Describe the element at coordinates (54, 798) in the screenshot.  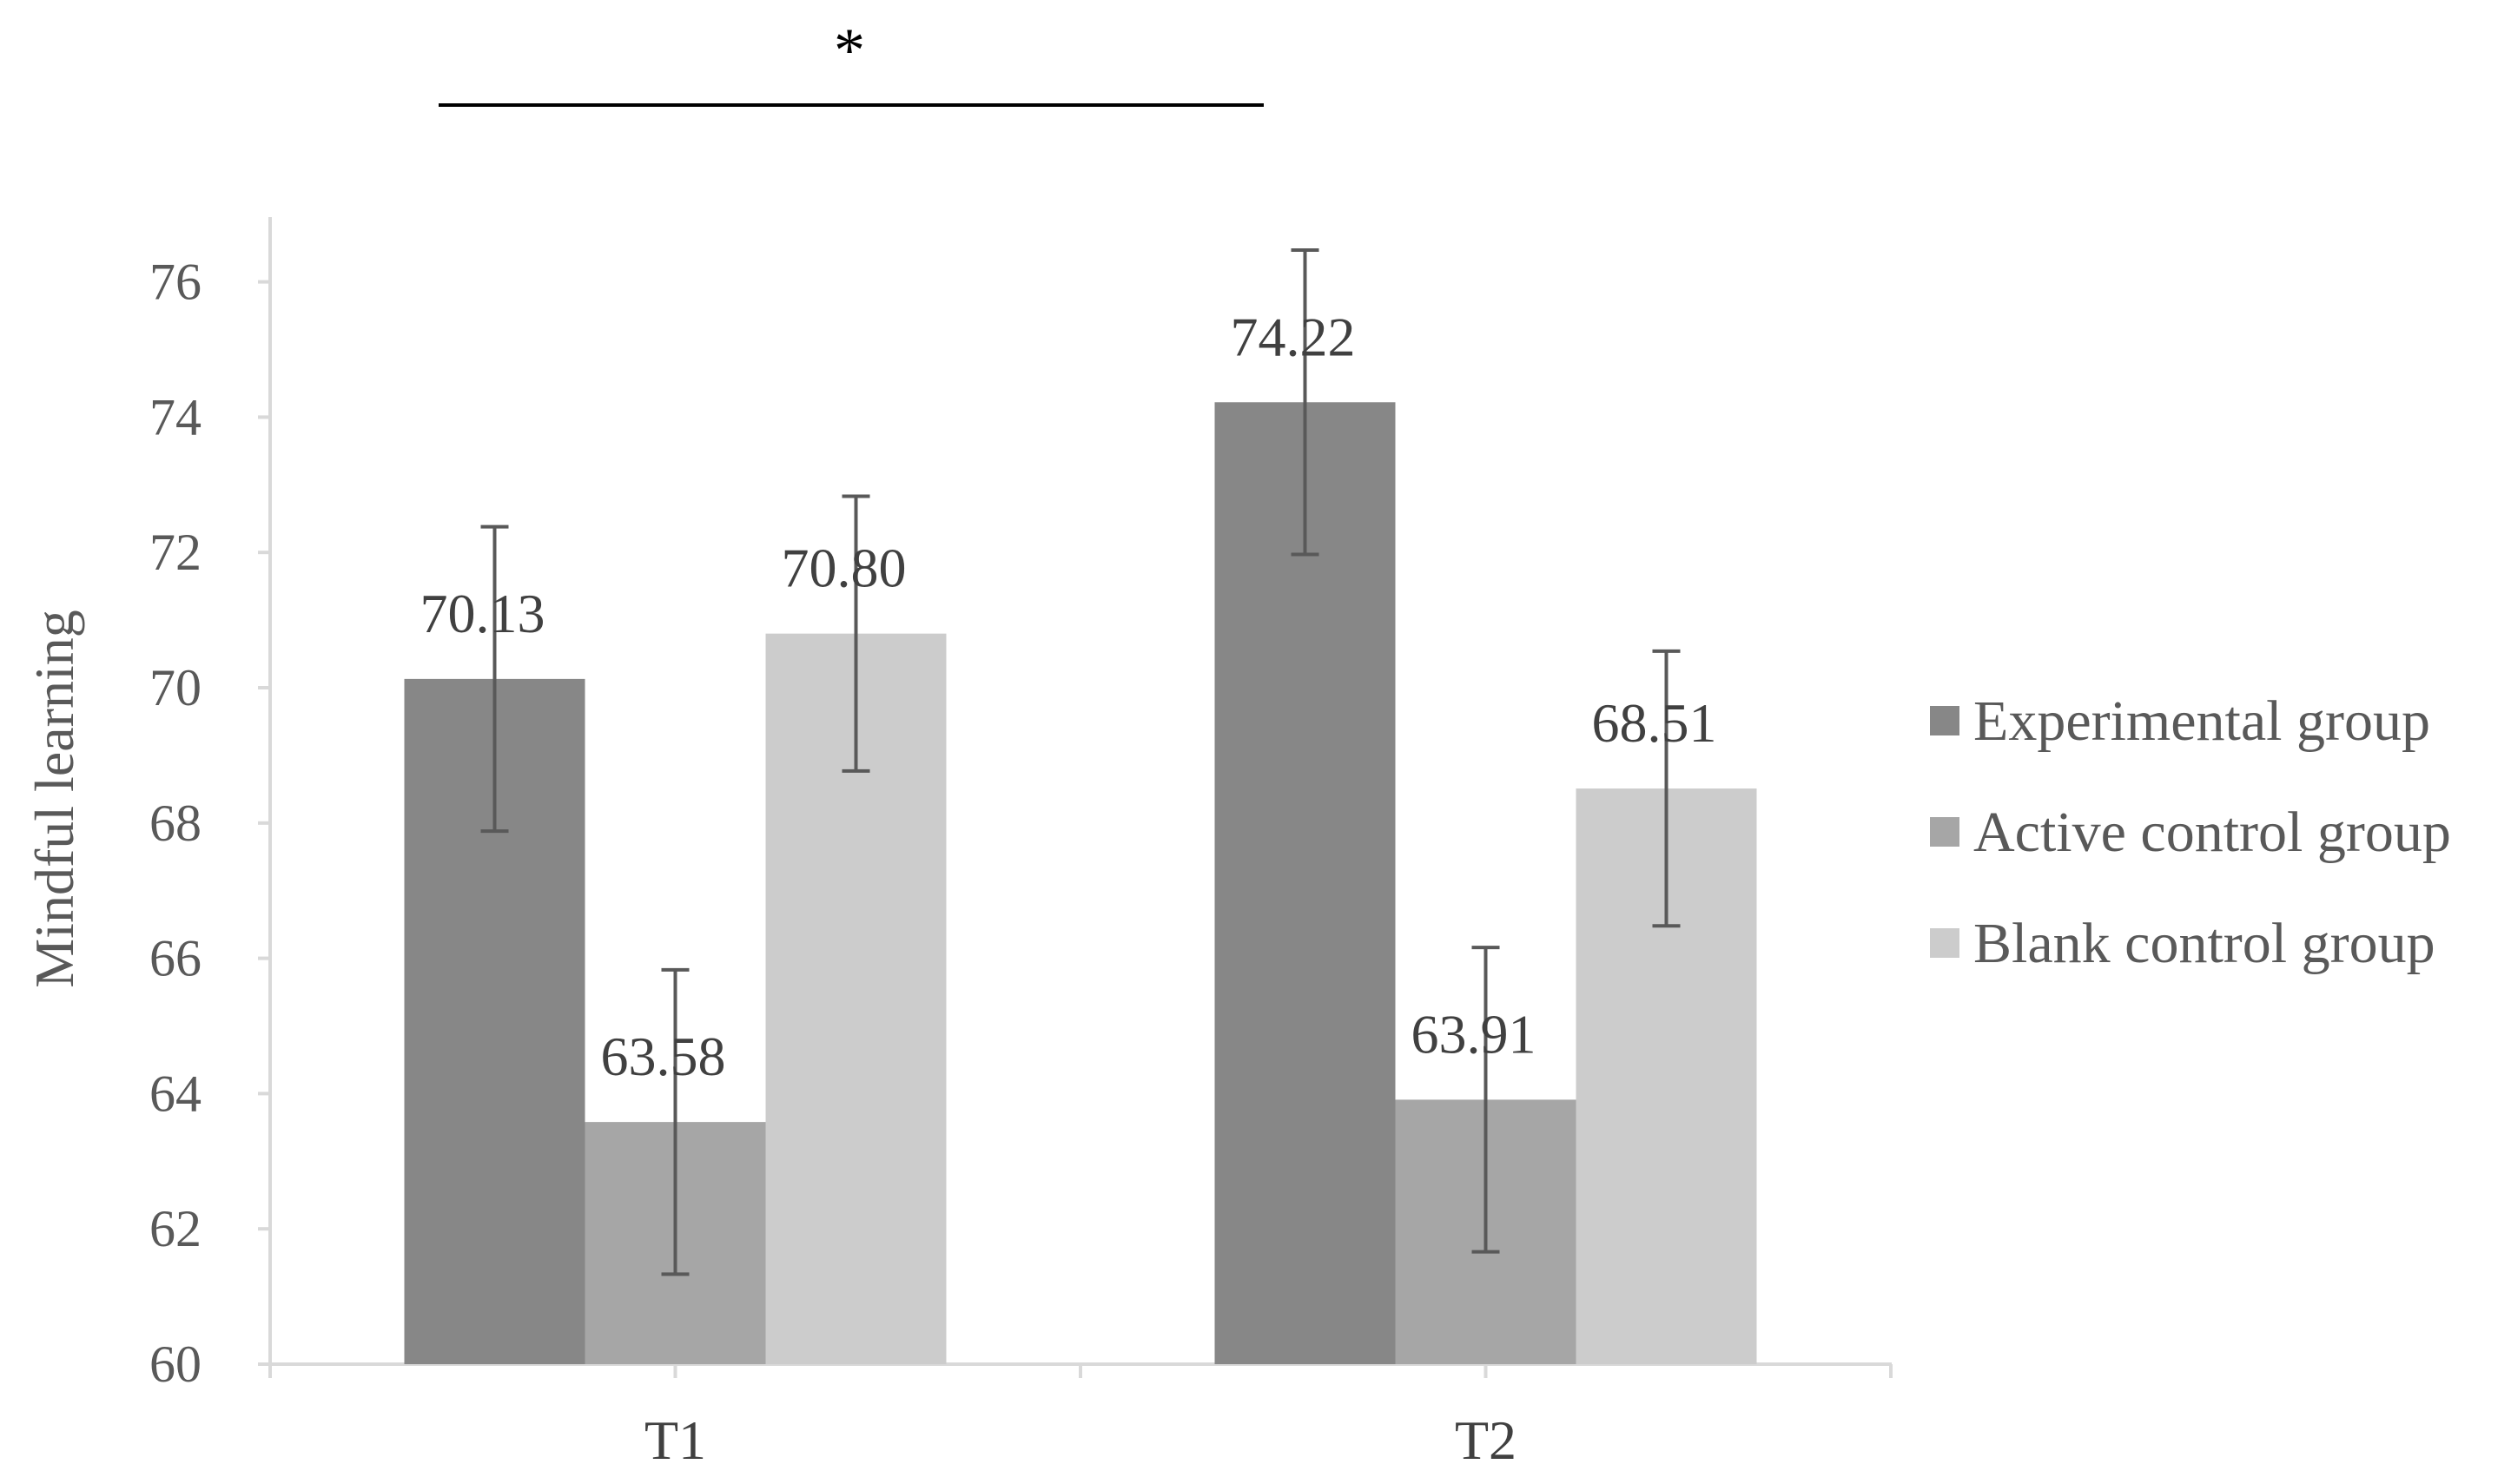
I see `y-axis-title: Mindful learning` at that location.